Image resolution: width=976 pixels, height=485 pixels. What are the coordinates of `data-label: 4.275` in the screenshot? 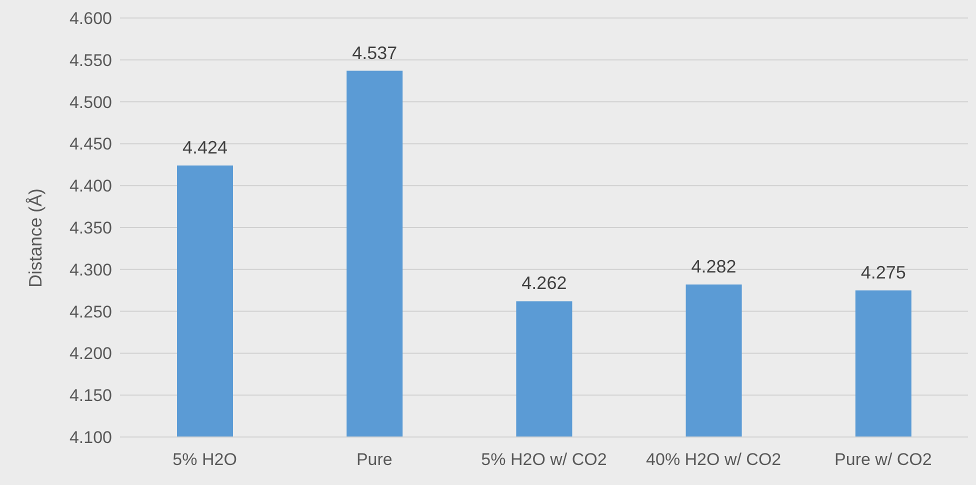 It's located at (883, 272).